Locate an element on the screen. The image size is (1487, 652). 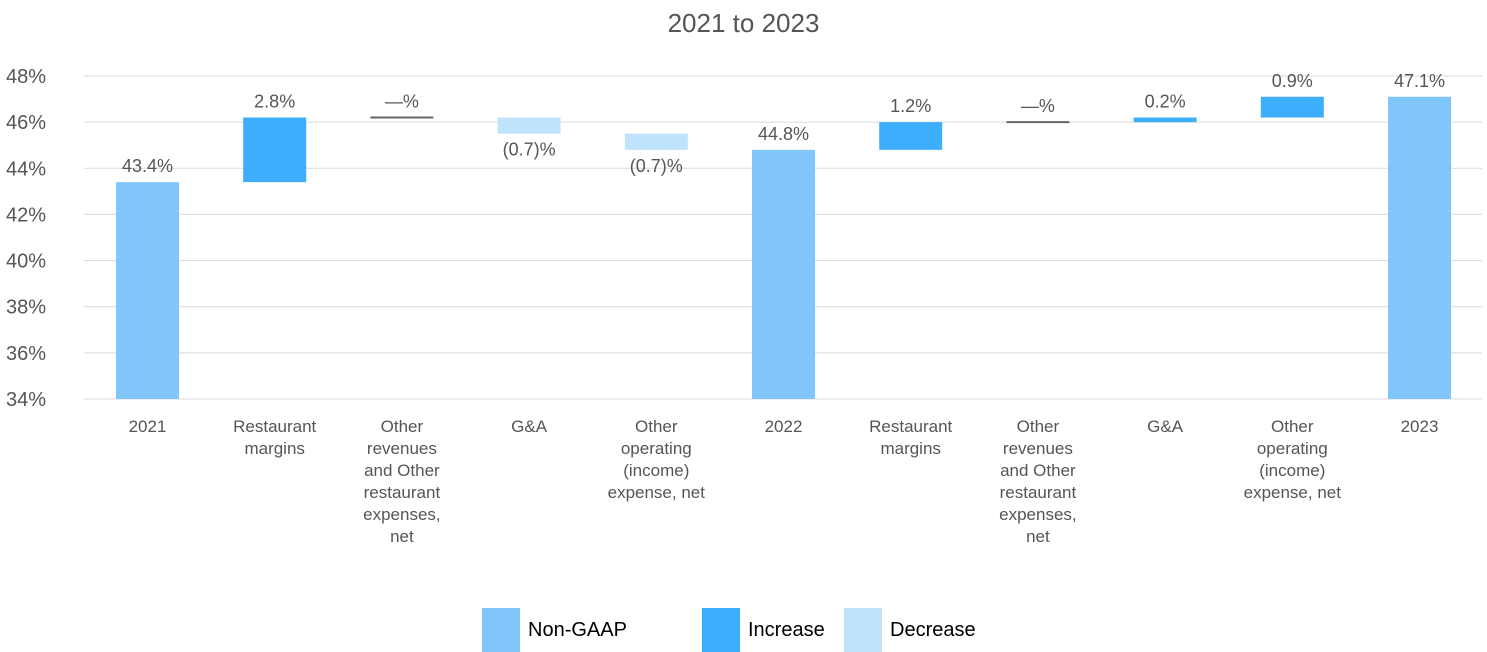
legend-swatch-increase is located at coordinates (721, 630).